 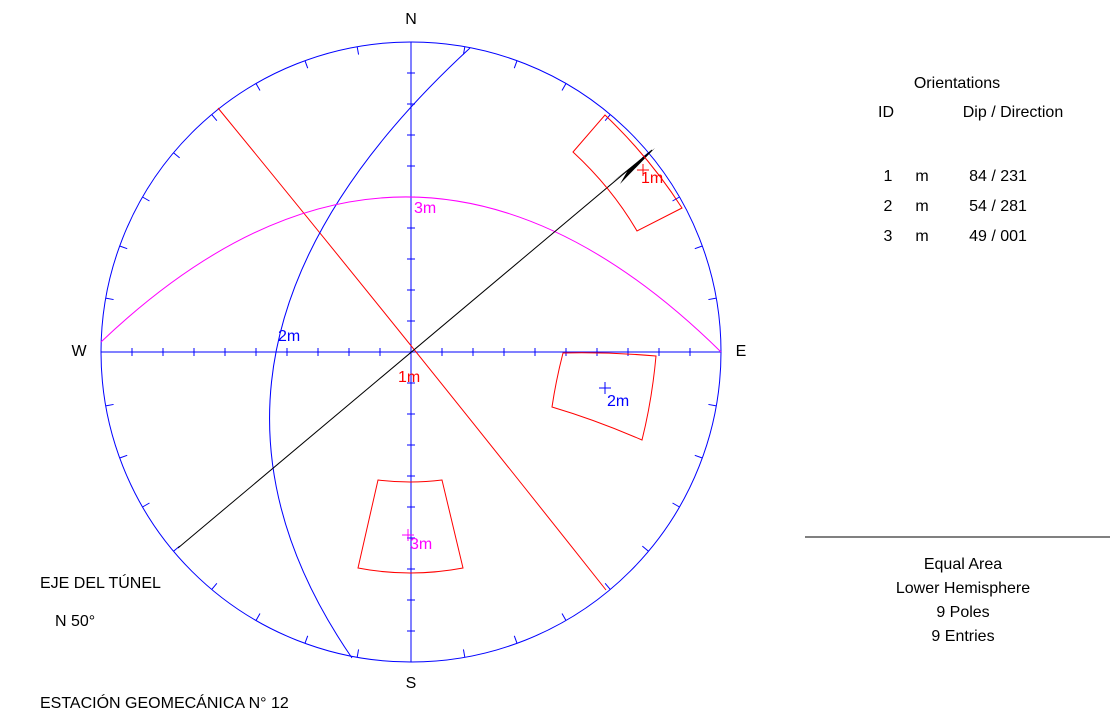 I want to click on info-line: Equal Area, so click(x=963, y=564).